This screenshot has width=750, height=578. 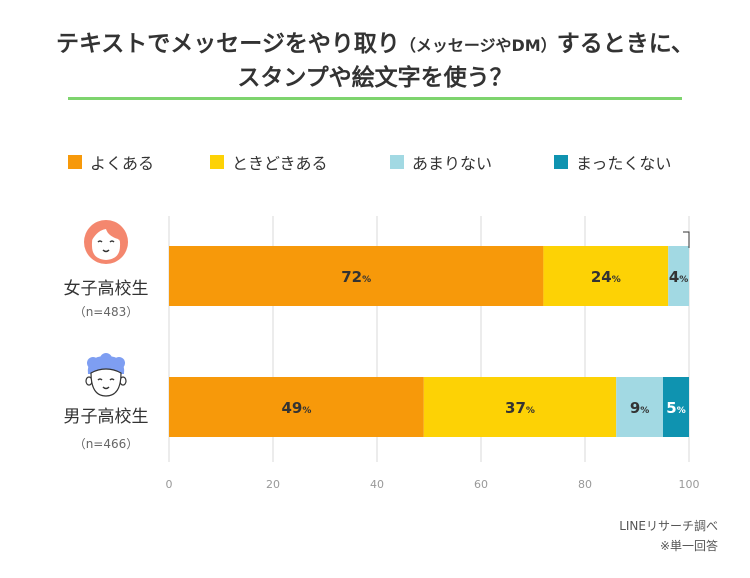 I want to click on male-face-icon, so click(x=106, y=375).